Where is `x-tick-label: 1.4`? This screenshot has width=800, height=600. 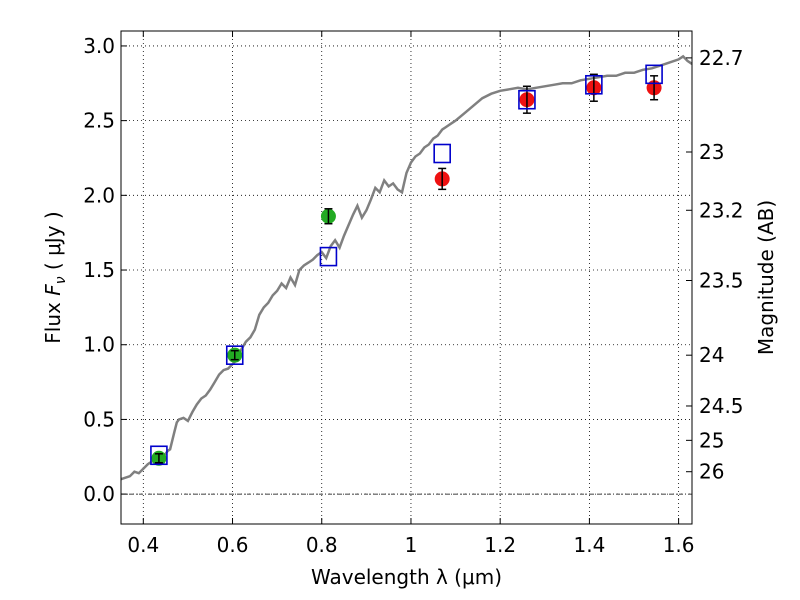 x-tick-label: 1.4 is located at coordinates (589, 545).